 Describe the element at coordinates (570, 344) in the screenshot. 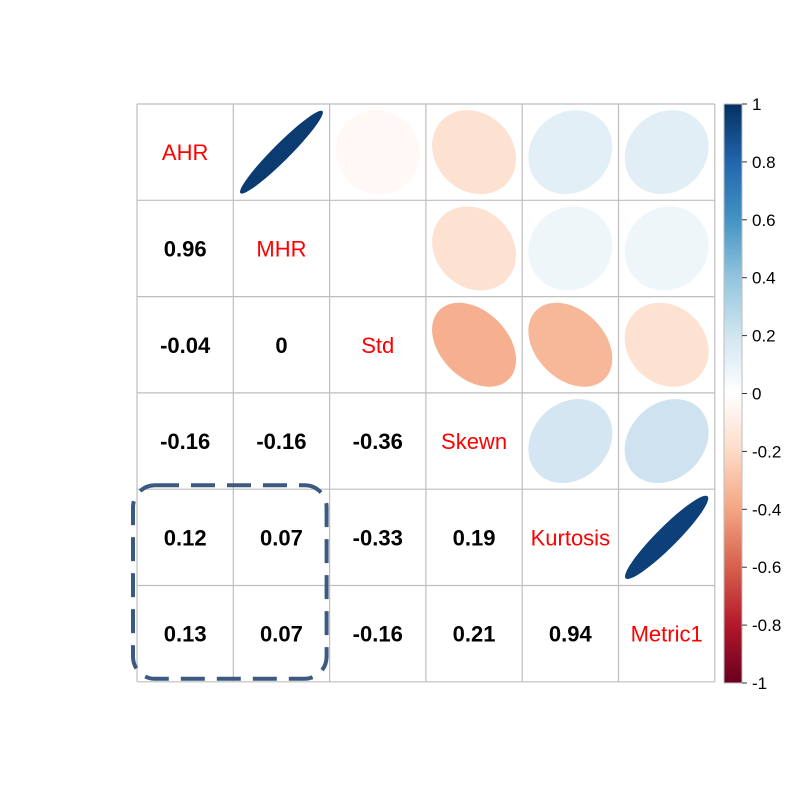

I see `ellipse-std-kurtosis` at that location.